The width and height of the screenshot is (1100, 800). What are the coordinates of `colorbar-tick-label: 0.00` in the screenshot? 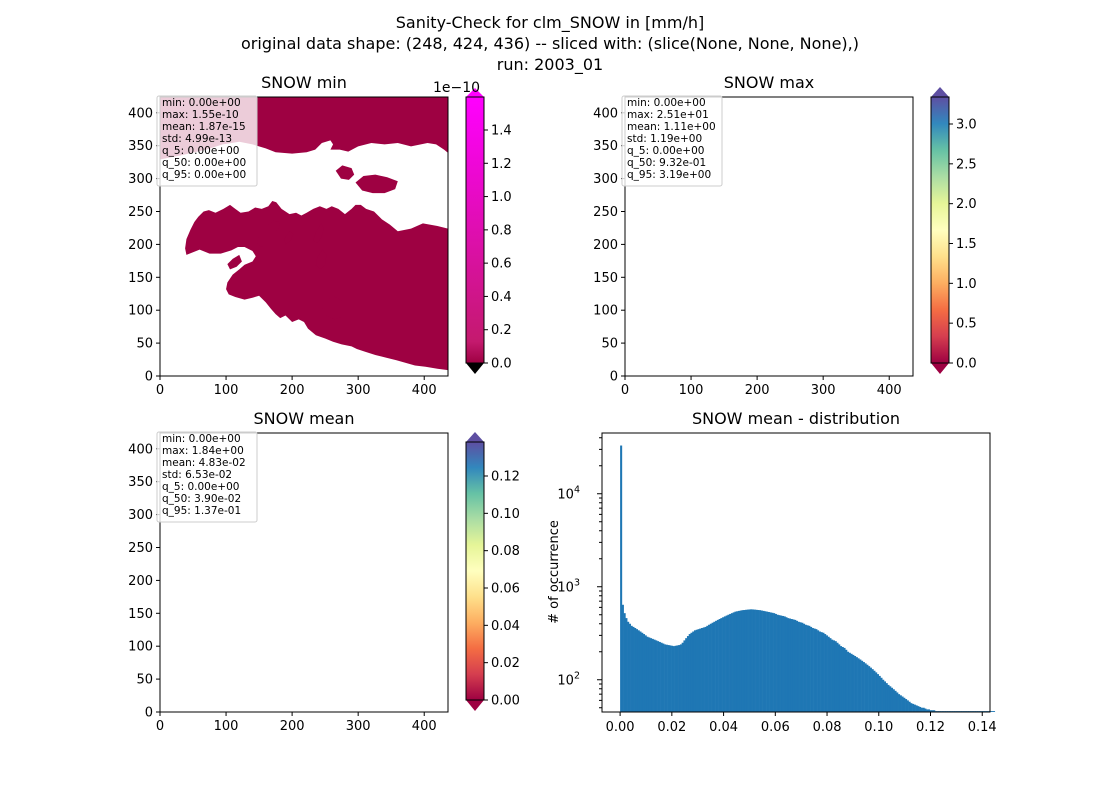 It's located at (505, 701).